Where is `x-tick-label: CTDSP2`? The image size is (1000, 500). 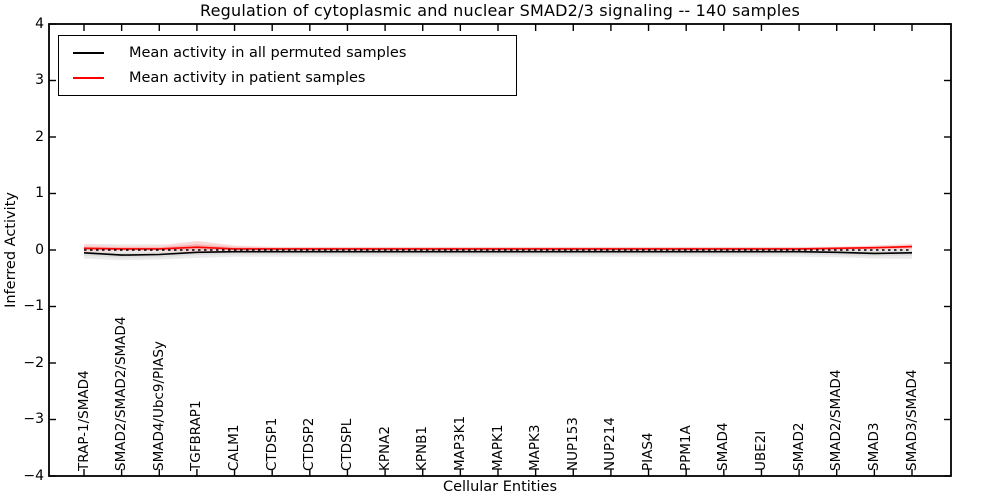 x-tick-label: CTDSP2 is located at coordinates (309, 444).